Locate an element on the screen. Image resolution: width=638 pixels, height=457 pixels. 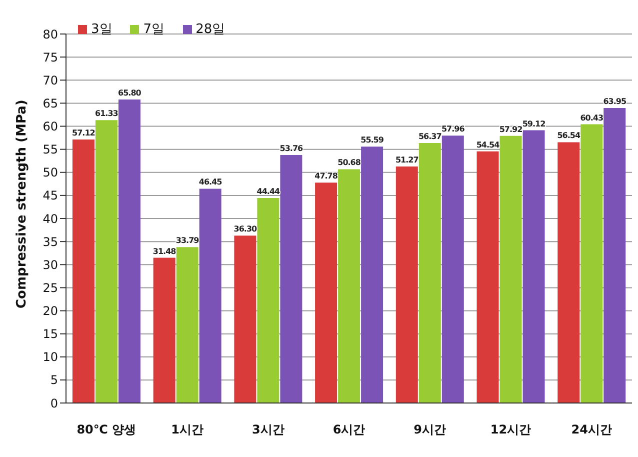
data-label: 33.79 is located at coordinates (188, 241).